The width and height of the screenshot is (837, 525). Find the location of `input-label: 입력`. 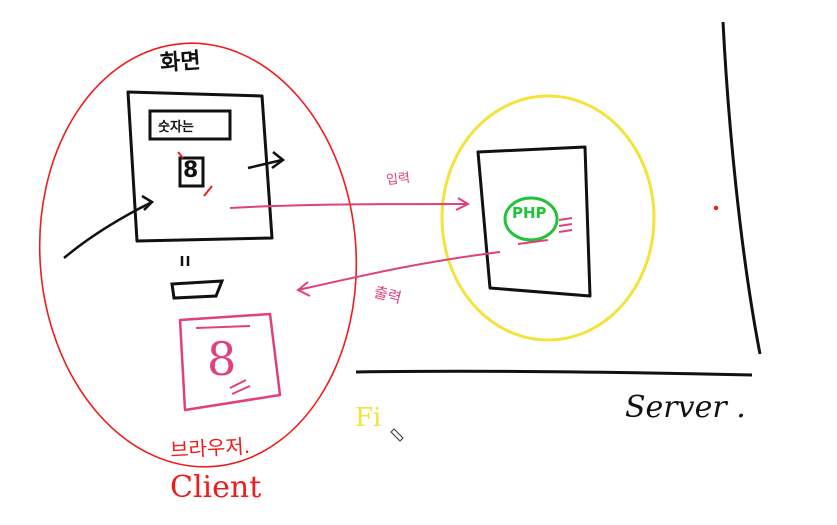

input-label: 입력 is located at coordinates (398, 179).